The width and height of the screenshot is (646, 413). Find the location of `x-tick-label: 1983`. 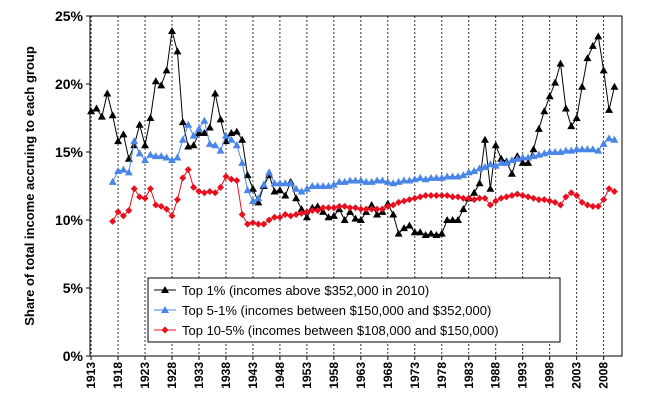

x-tick-label: 1983 is located at coordinates (469, 375).